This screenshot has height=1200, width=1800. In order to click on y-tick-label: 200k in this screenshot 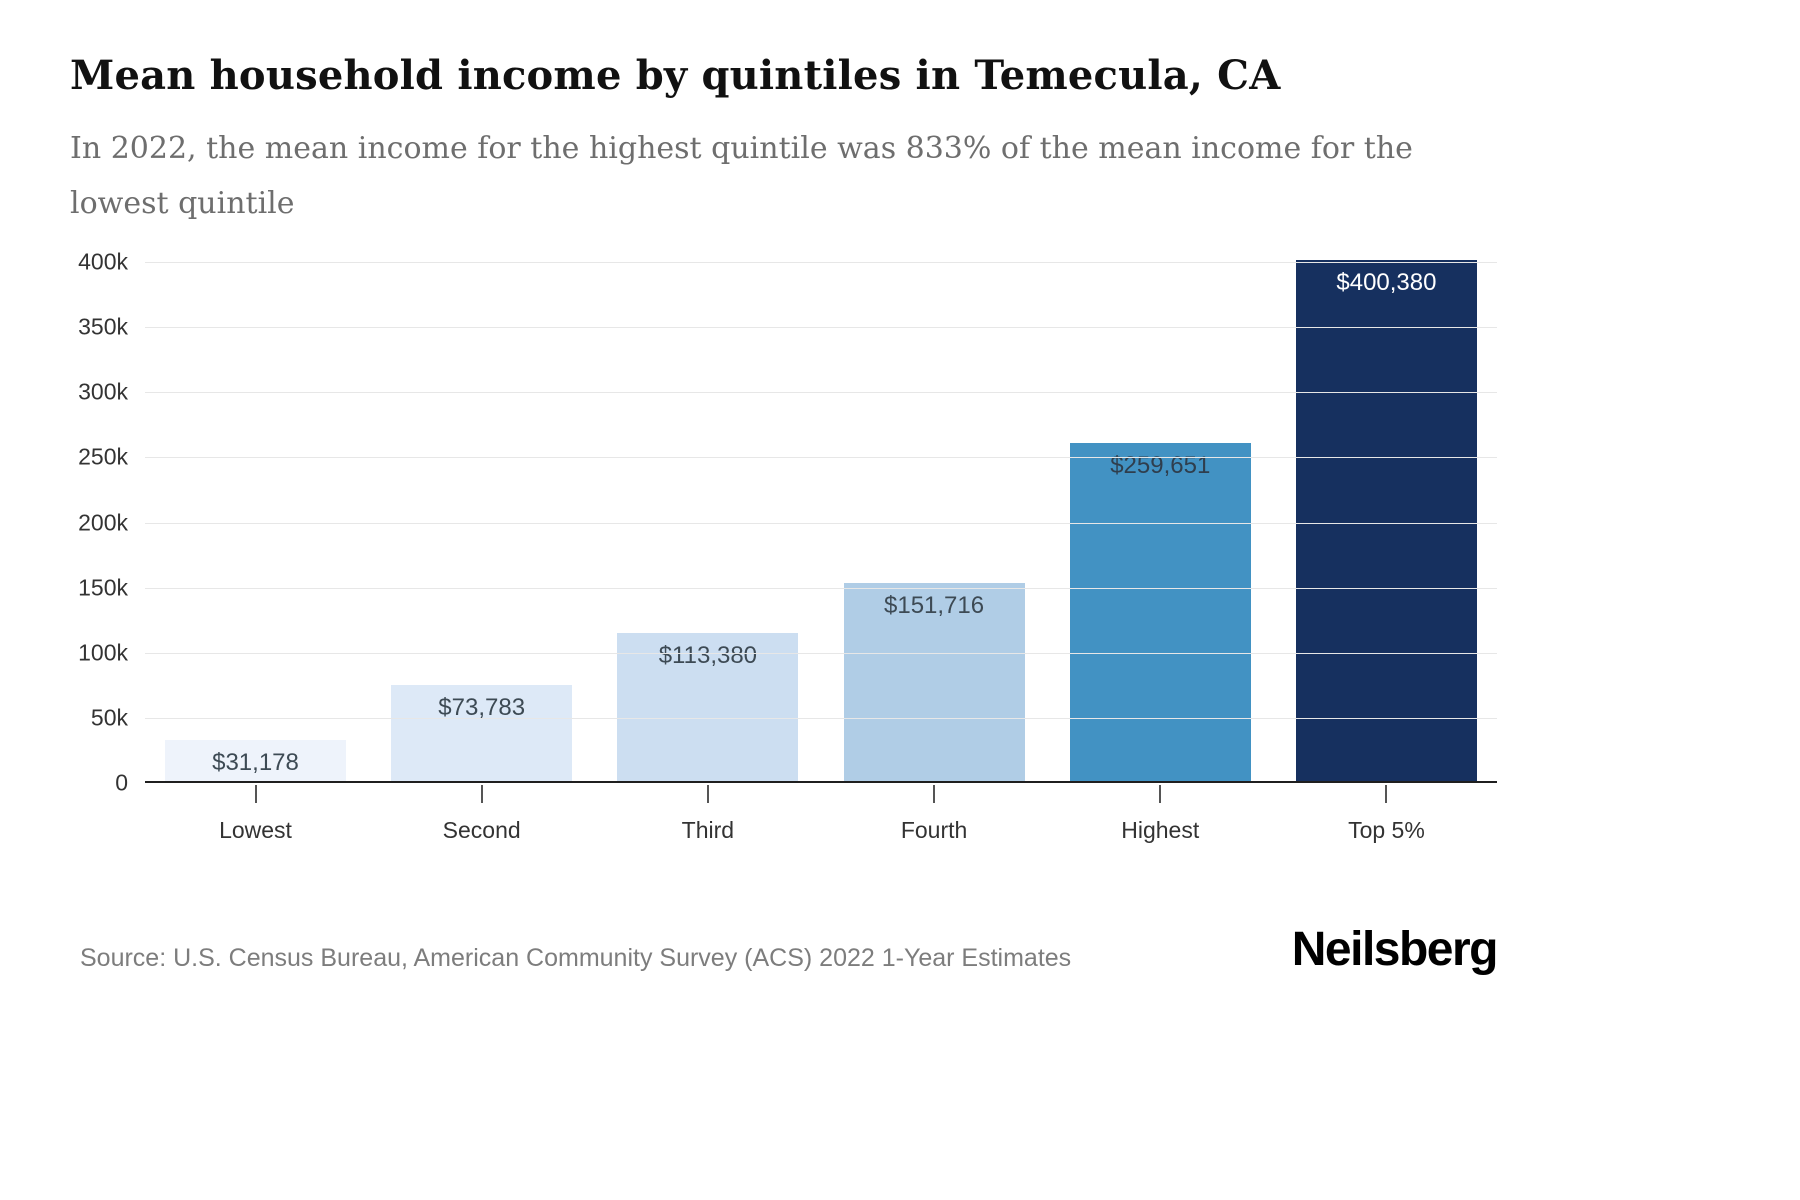, I will do `click(103, 522)`.